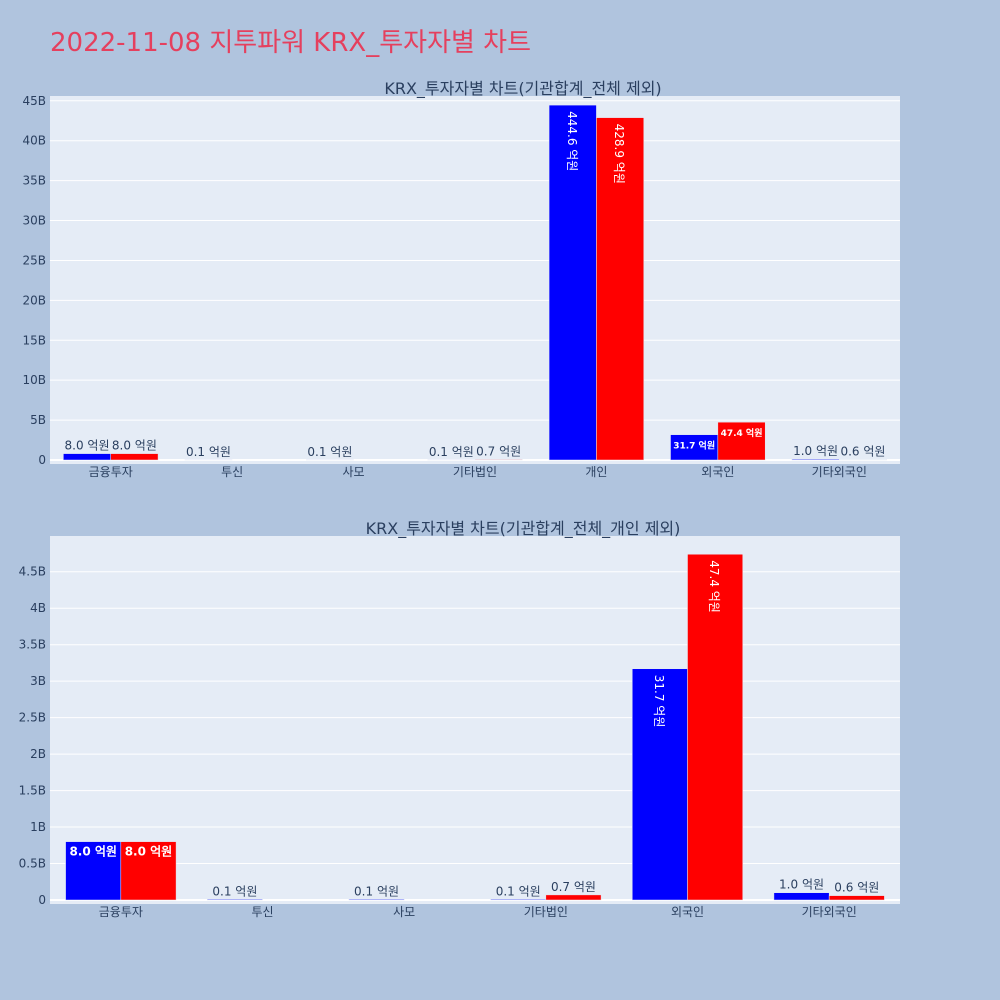 The height and width of the screenshot is (1000, 1000). What do you see at coordinates (34, 141) in the screenshot?
I see `y-tick-label: 40B` at bounding box center [34, 141].